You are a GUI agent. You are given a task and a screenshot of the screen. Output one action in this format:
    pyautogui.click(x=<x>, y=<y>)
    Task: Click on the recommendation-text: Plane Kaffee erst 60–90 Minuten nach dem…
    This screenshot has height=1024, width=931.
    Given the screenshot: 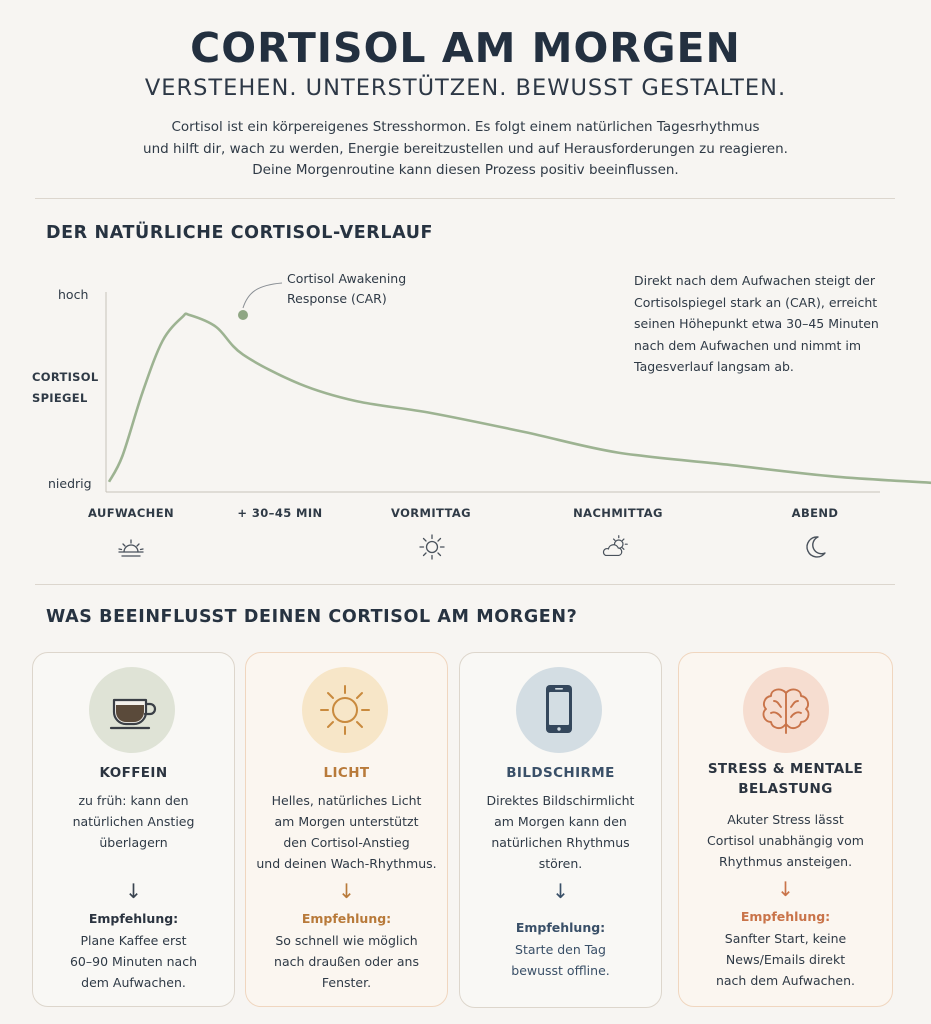 What is the action you would take?
    pyautogui.click(x=133, y=961)
    